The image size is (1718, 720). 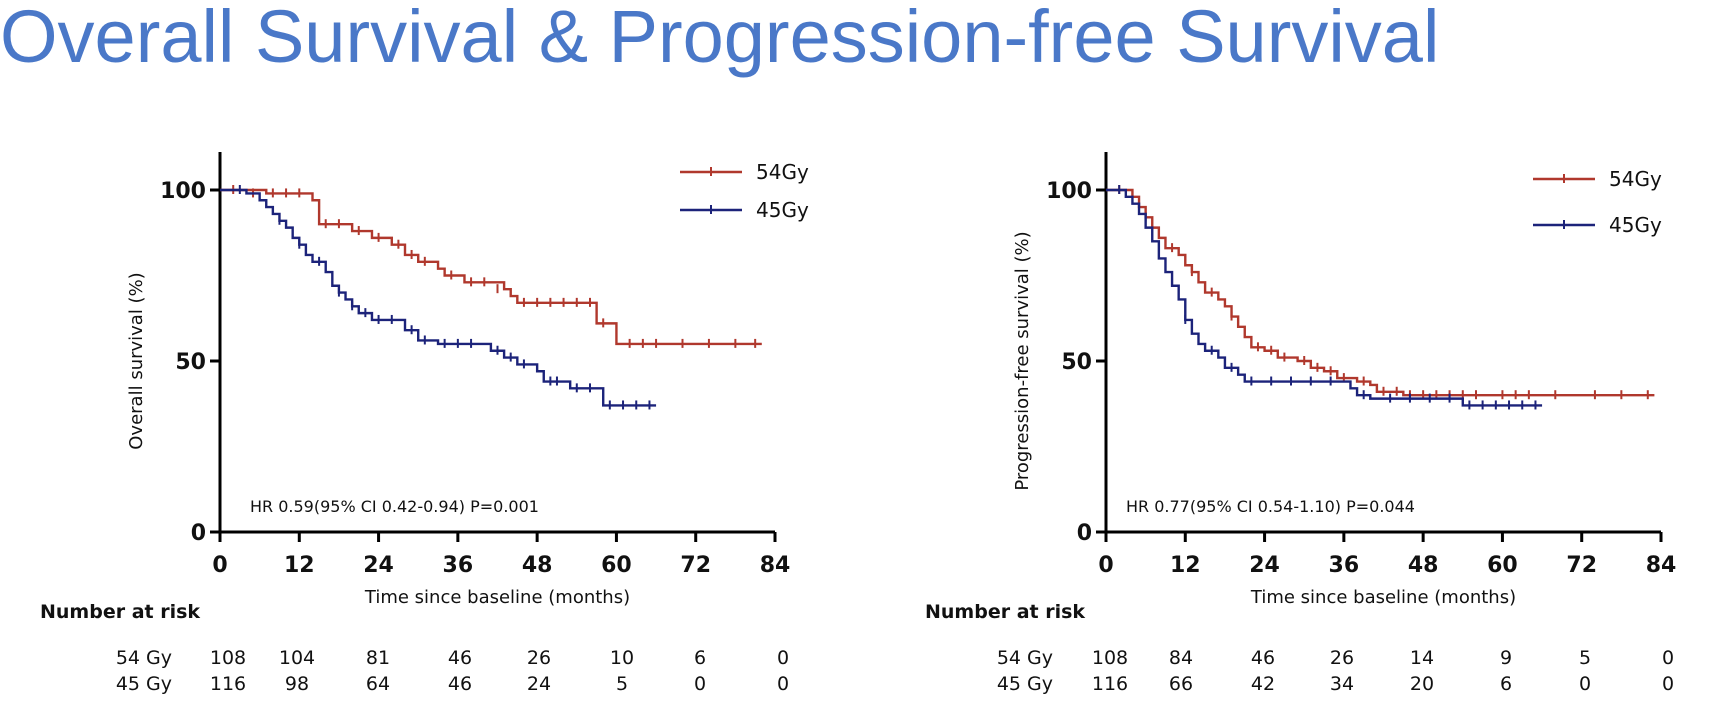 What do you see at coordinates (297, 684) in the screenshot?
I see `risk-count: 98` at bounding box center [297, 684].